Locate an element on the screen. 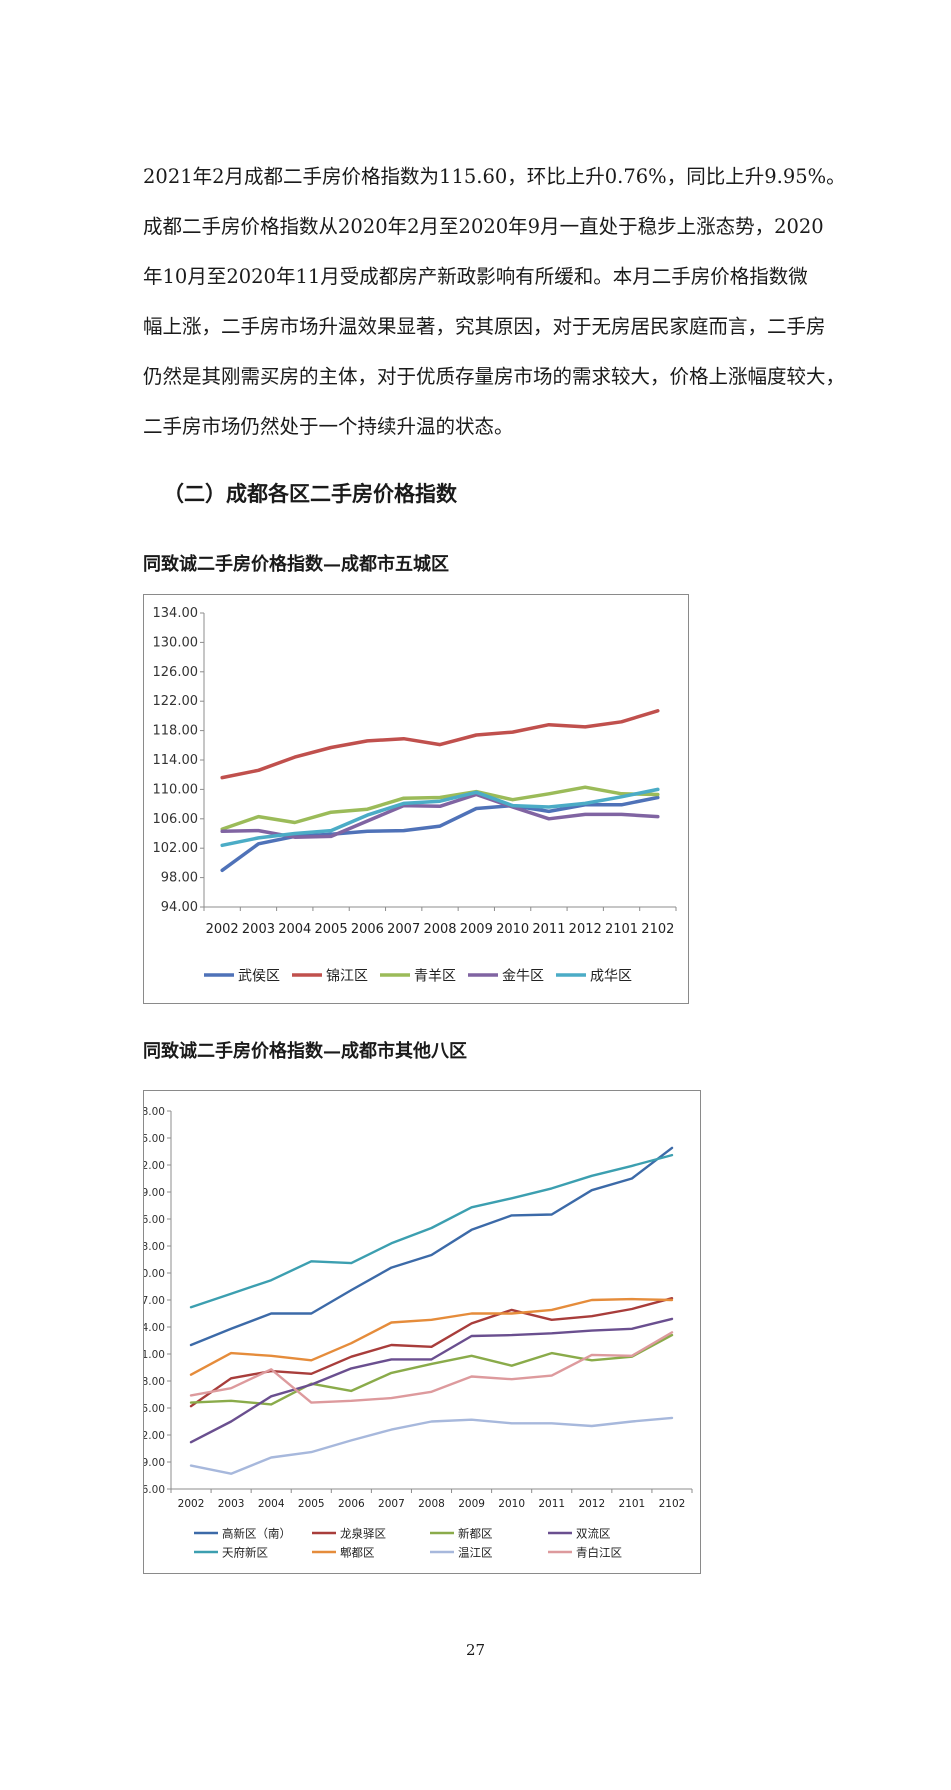  y-tick-label: 122.00 is located at coordinates (176, 701).